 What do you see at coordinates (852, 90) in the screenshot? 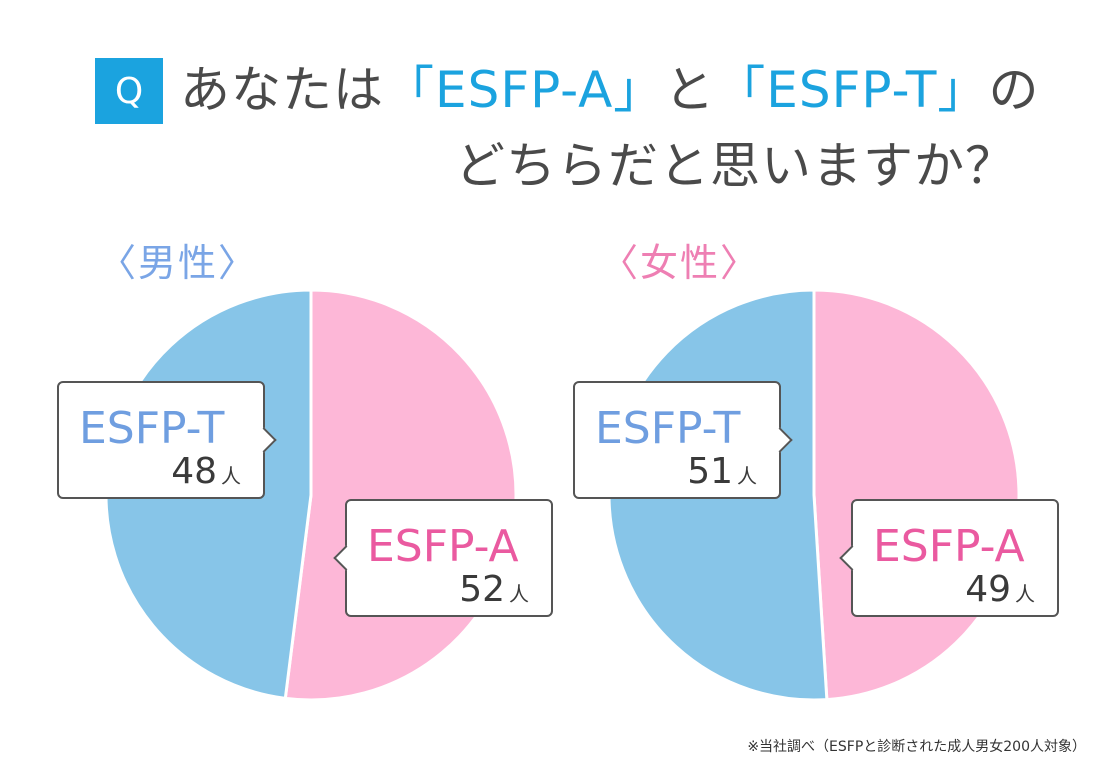
I see `question-option-t: 「ESFP-T」` at bounding box center [852, 90].